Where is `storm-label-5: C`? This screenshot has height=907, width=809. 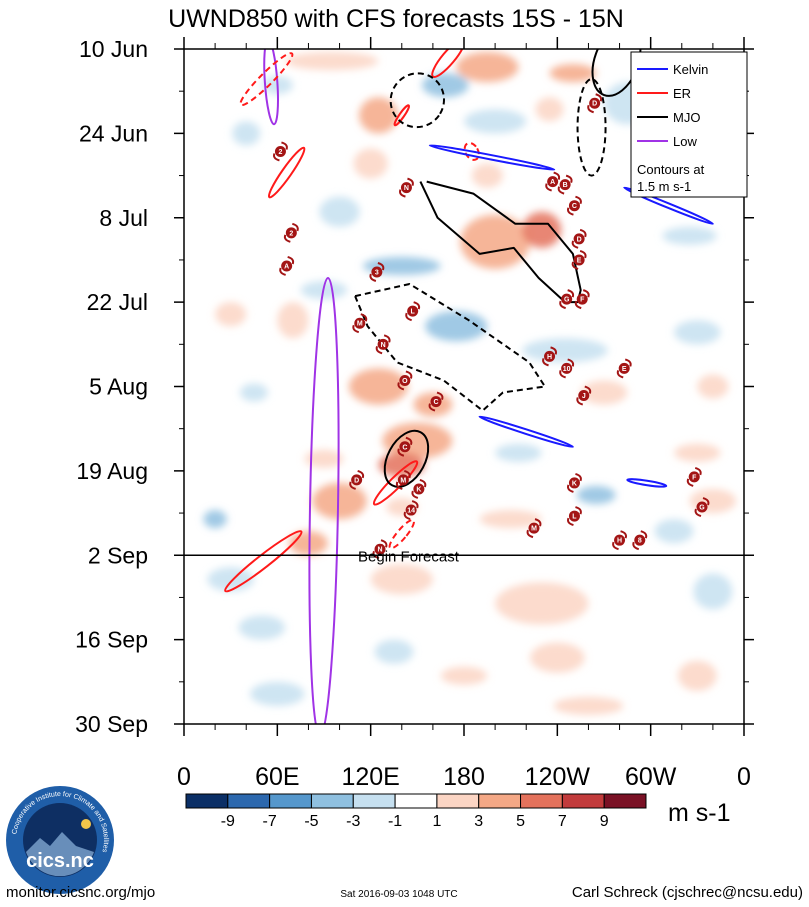 storm-label-5: C is located at coordinates (574, 206).